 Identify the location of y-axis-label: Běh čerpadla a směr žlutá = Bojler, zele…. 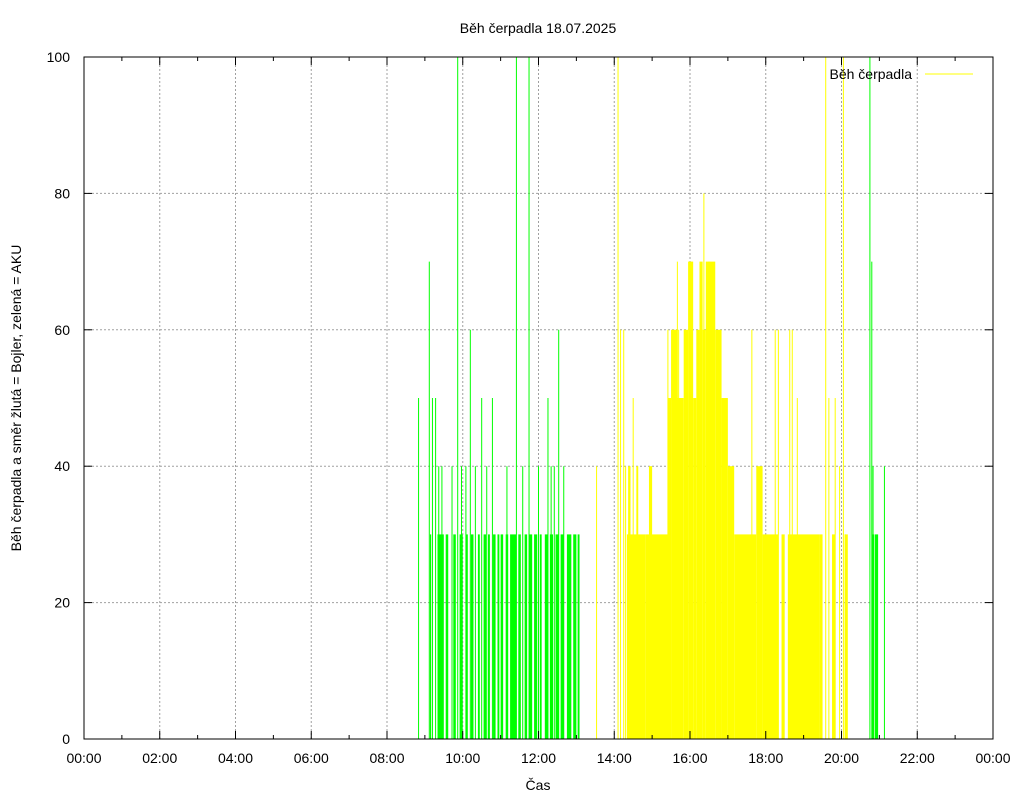
(16, 398).